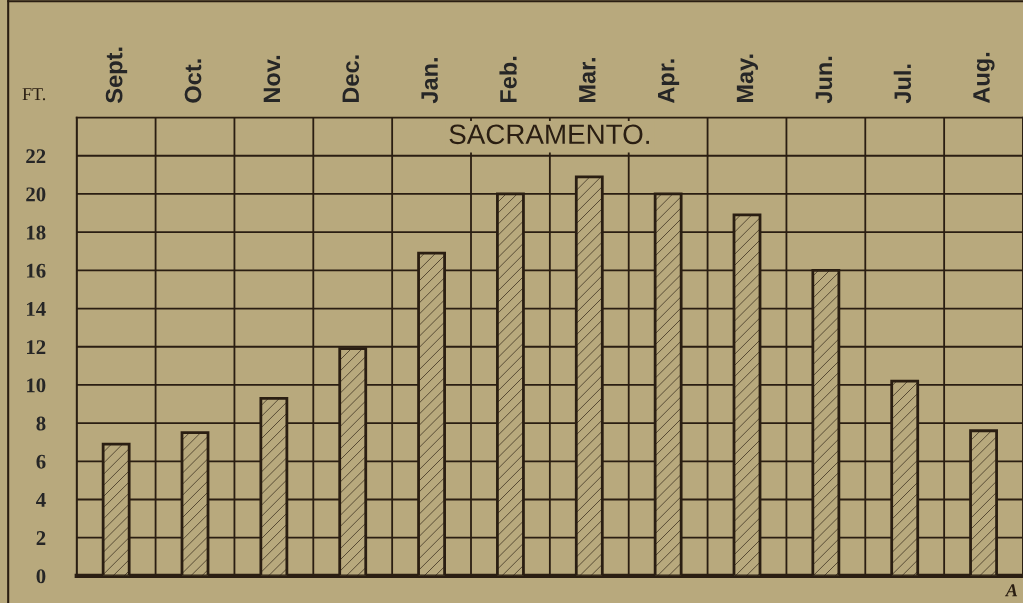 This screenshot has height=603, width=1023. I want to click on x-tick-label: Mar., so click(587, 80).